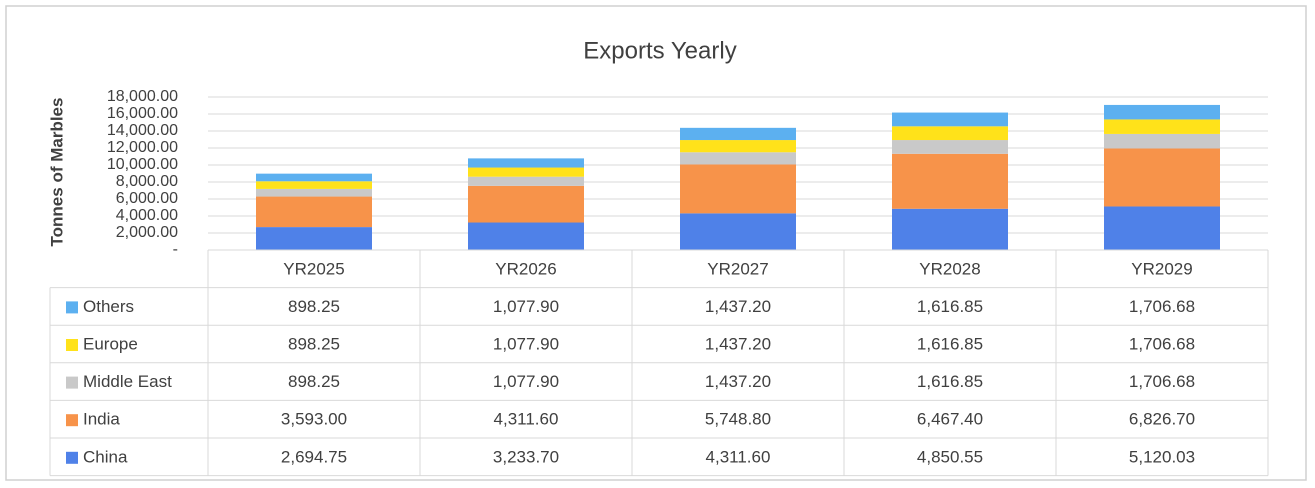 This screenshot has height=488, width=1315. Describe the element at coordinates (175, 249) in the screenshot. I see `y-tick-label: -` at that location.